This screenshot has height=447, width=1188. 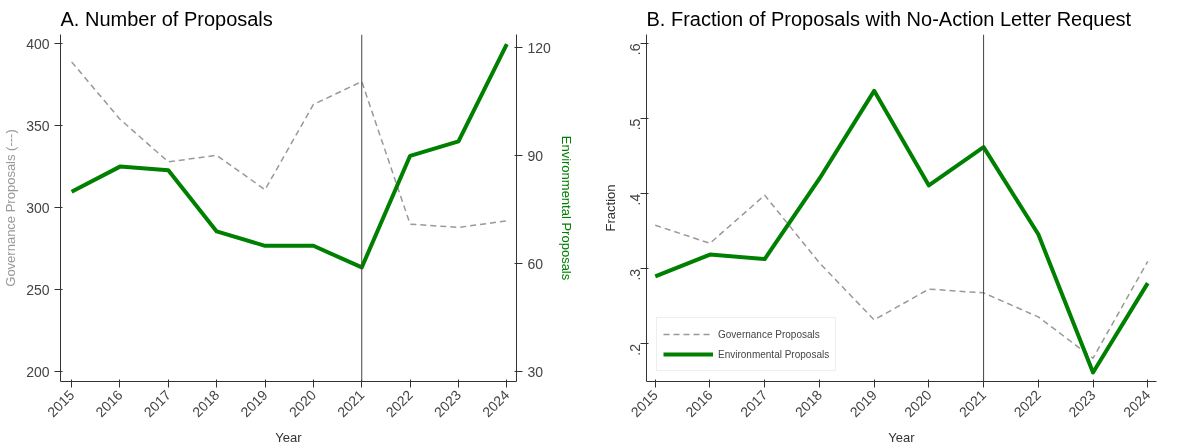 I want to click on y-tick-label: 400, so click(x=38, y=43).